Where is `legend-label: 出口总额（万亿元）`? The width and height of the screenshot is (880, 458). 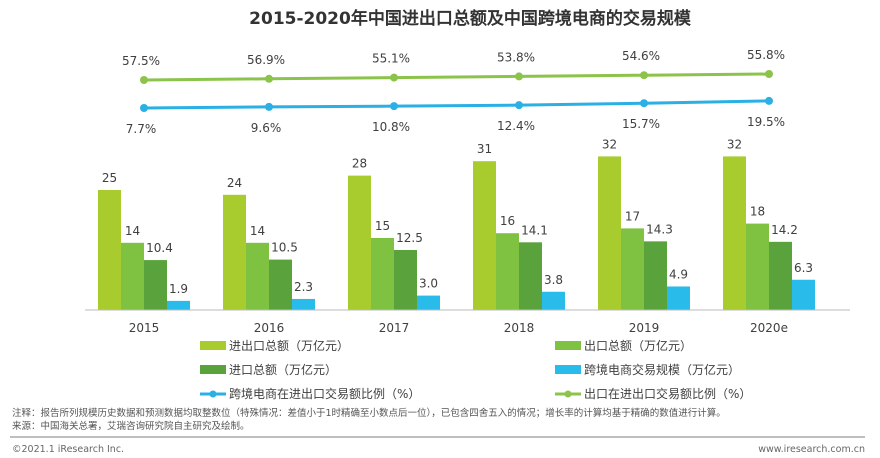
legend-label: 出口总额（万亿元） is located at coordinates (638, 345).